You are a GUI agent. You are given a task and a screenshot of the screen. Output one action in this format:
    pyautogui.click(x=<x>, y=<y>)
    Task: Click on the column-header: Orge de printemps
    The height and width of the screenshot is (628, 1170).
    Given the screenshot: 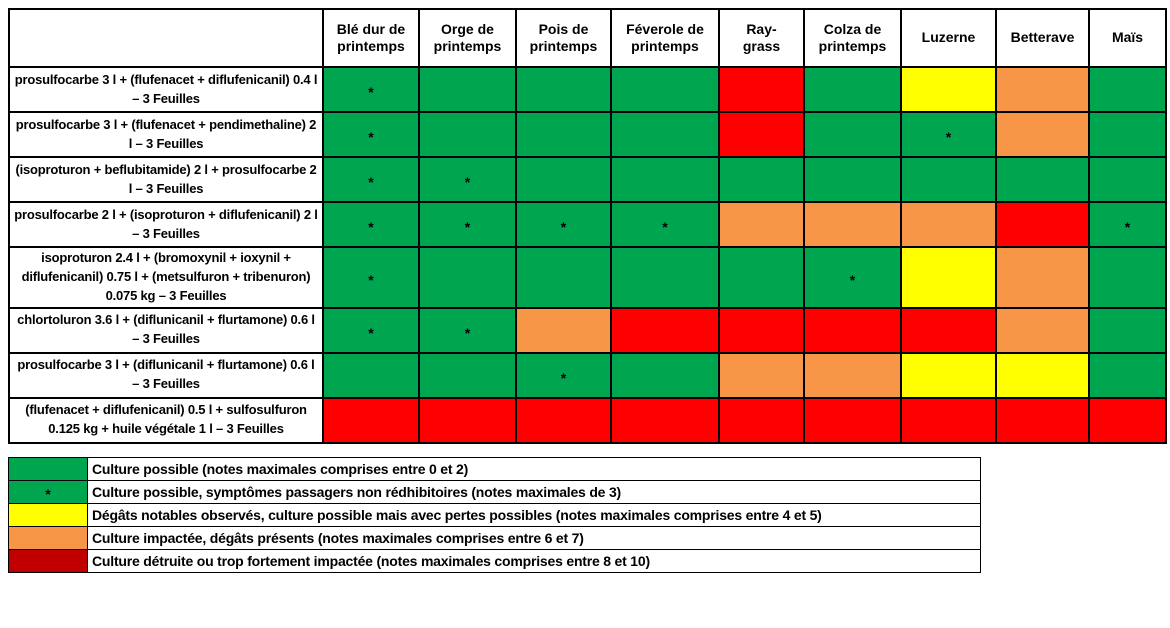 What is the action you would take?
    pyautogui.click(x=467, y=38)
    